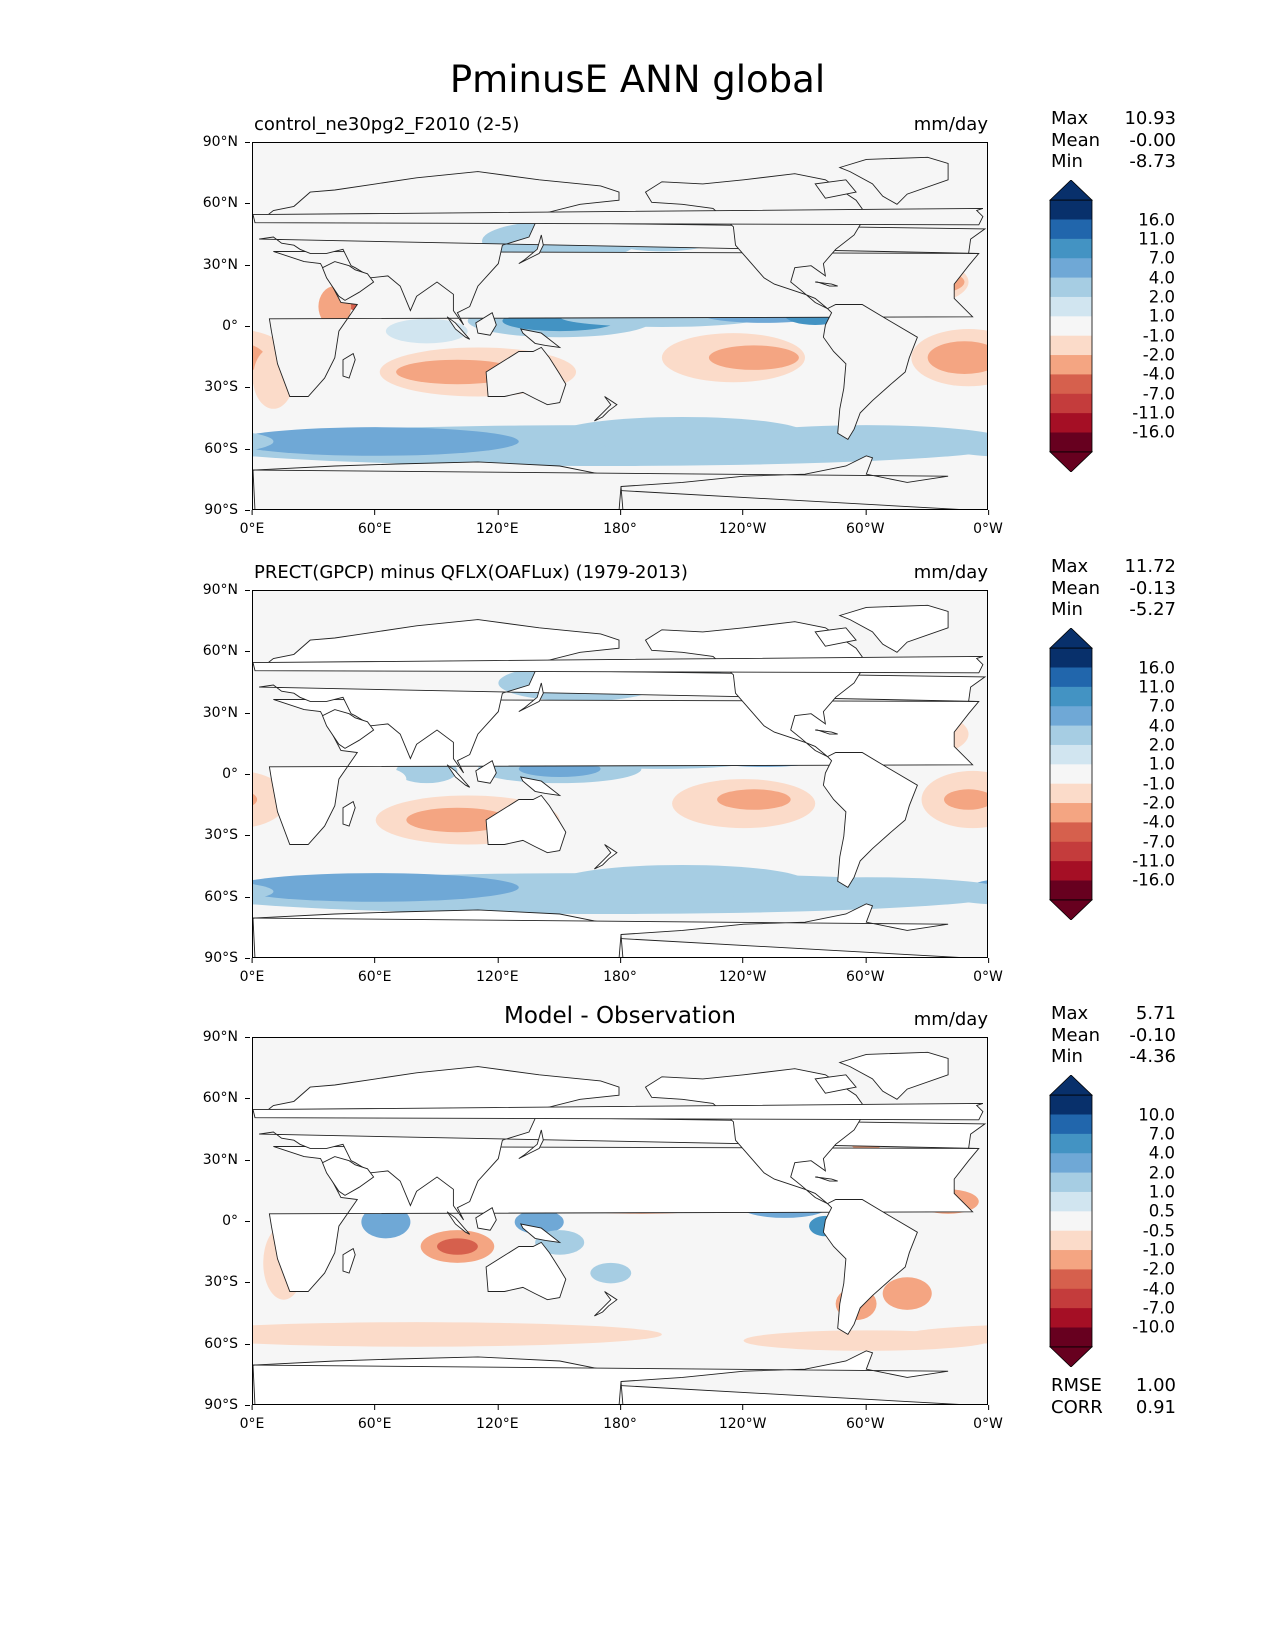 The width and height of the screenshot is (1275, 1650). What do you see at coordinates (620, 780) in the screenshot?
I see `map-svg` at bounding box center [620, 780].